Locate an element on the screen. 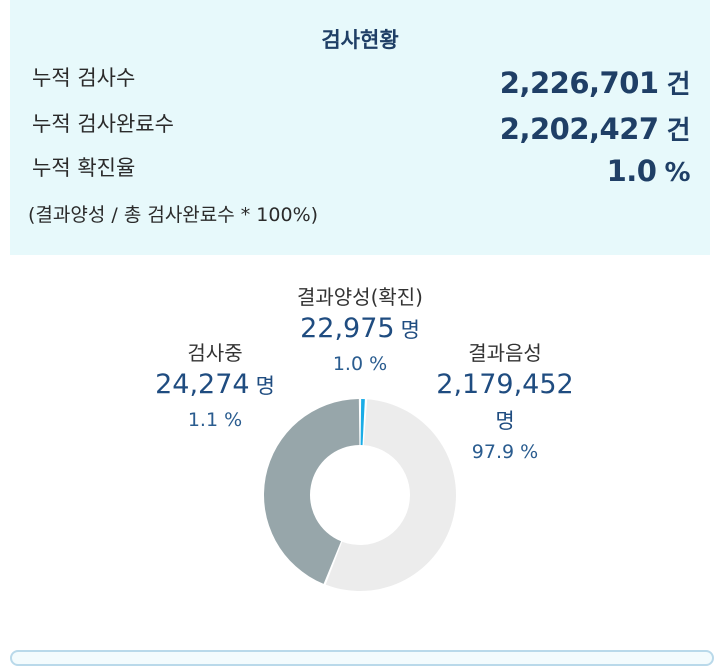 The width and height of the screenshot is (720, 666). testing-percent: 1.1 % is located at coordinates (215, 420).